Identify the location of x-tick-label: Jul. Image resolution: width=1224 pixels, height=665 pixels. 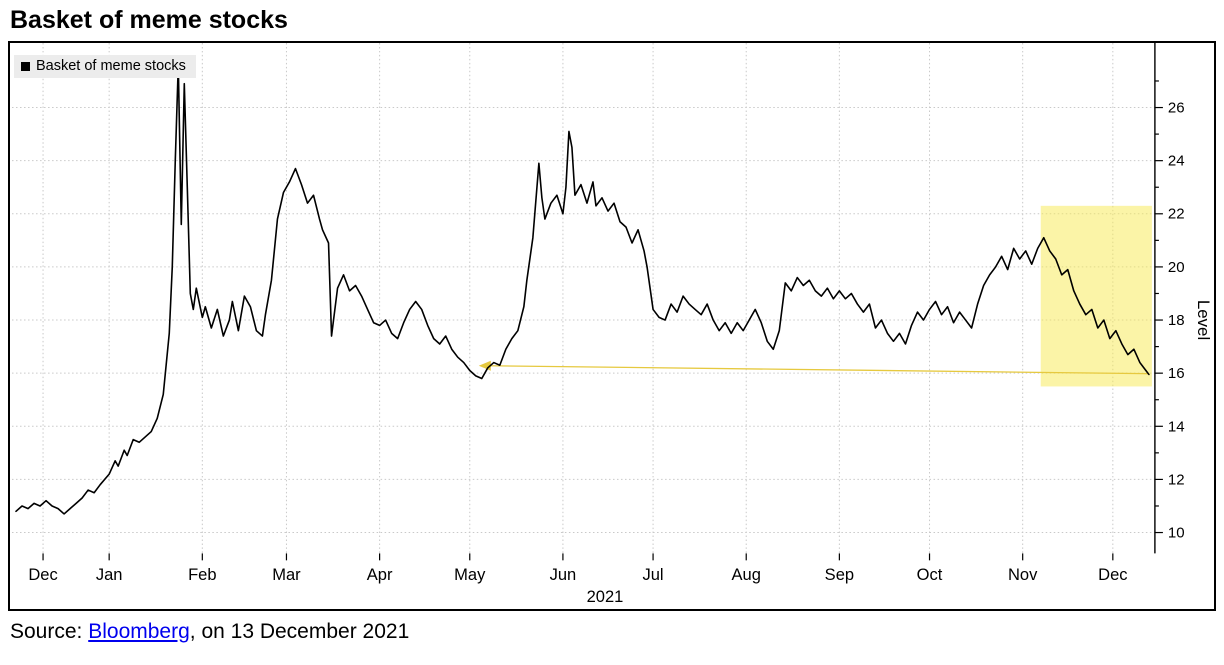
(653, 575).